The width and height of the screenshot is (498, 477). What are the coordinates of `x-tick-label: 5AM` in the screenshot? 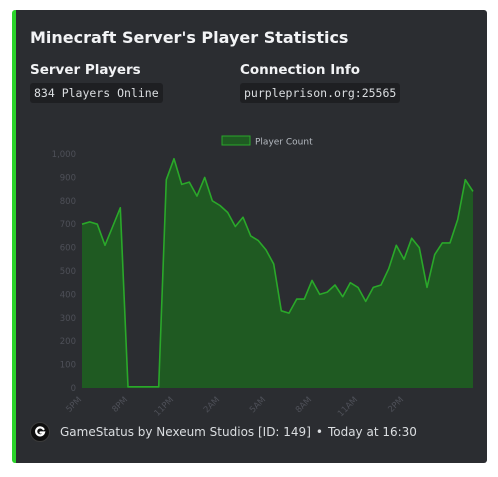 It's located at (258, 405).